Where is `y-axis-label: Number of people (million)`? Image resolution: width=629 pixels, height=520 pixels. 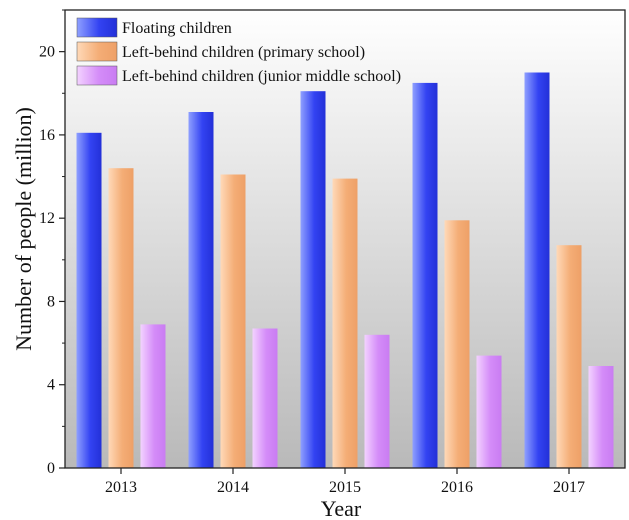
y-axis-label: Number of people (million) is located at coordinates (23, 229).